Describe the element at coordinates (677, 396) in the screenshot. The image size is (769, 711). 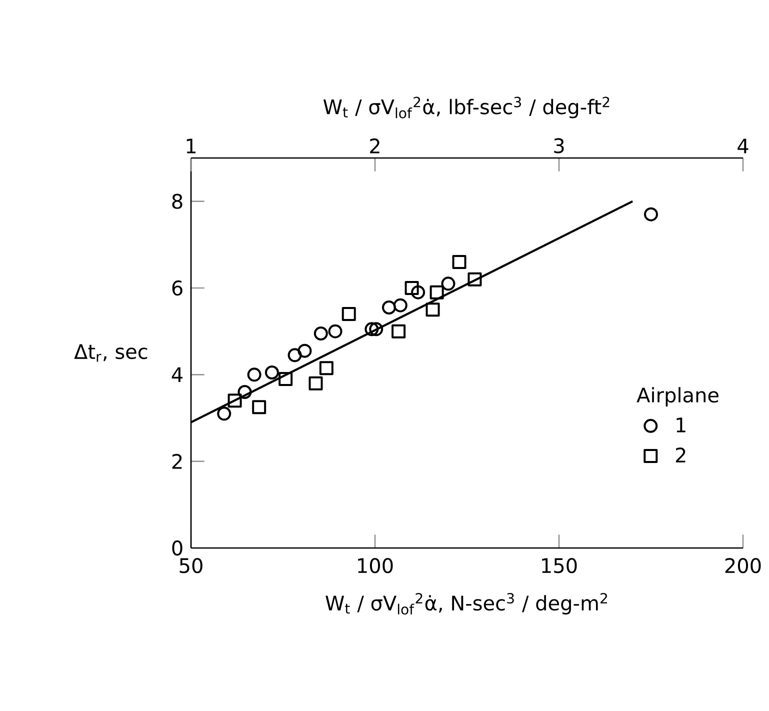
I see `legend-title: Airplane` at that location.